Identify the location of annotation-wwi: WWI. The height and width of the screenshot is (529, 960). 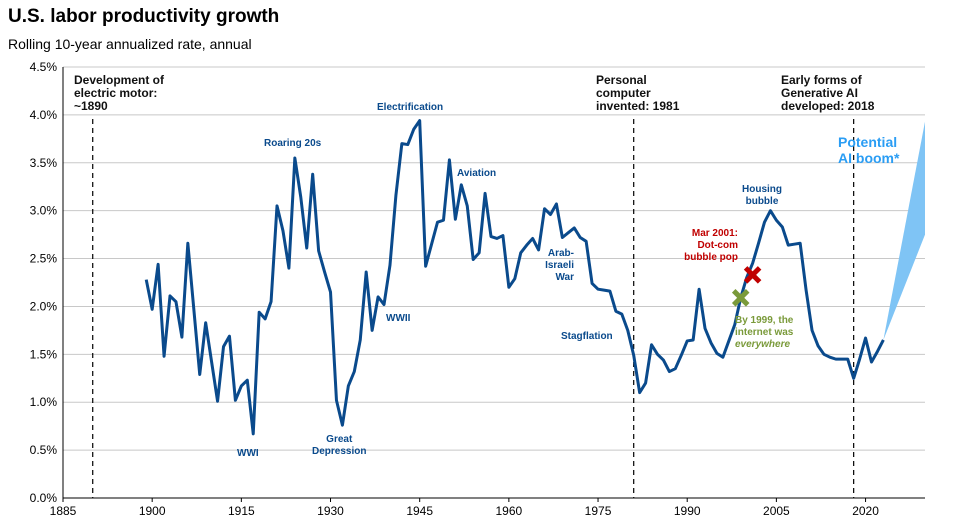
(248, 453).